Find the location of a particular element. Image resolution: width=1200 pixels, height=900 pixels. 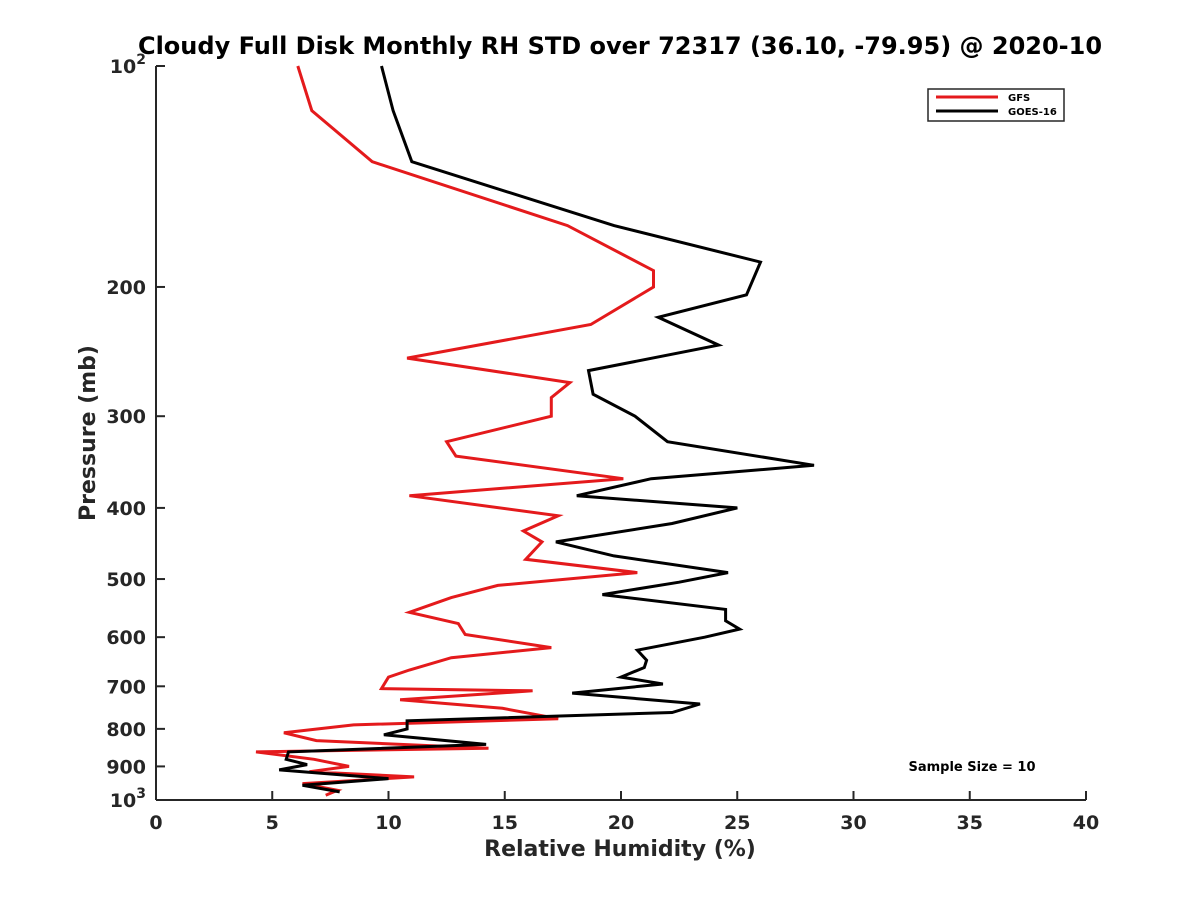

y-tick-label: 10² is located at coordinates (128, 65).